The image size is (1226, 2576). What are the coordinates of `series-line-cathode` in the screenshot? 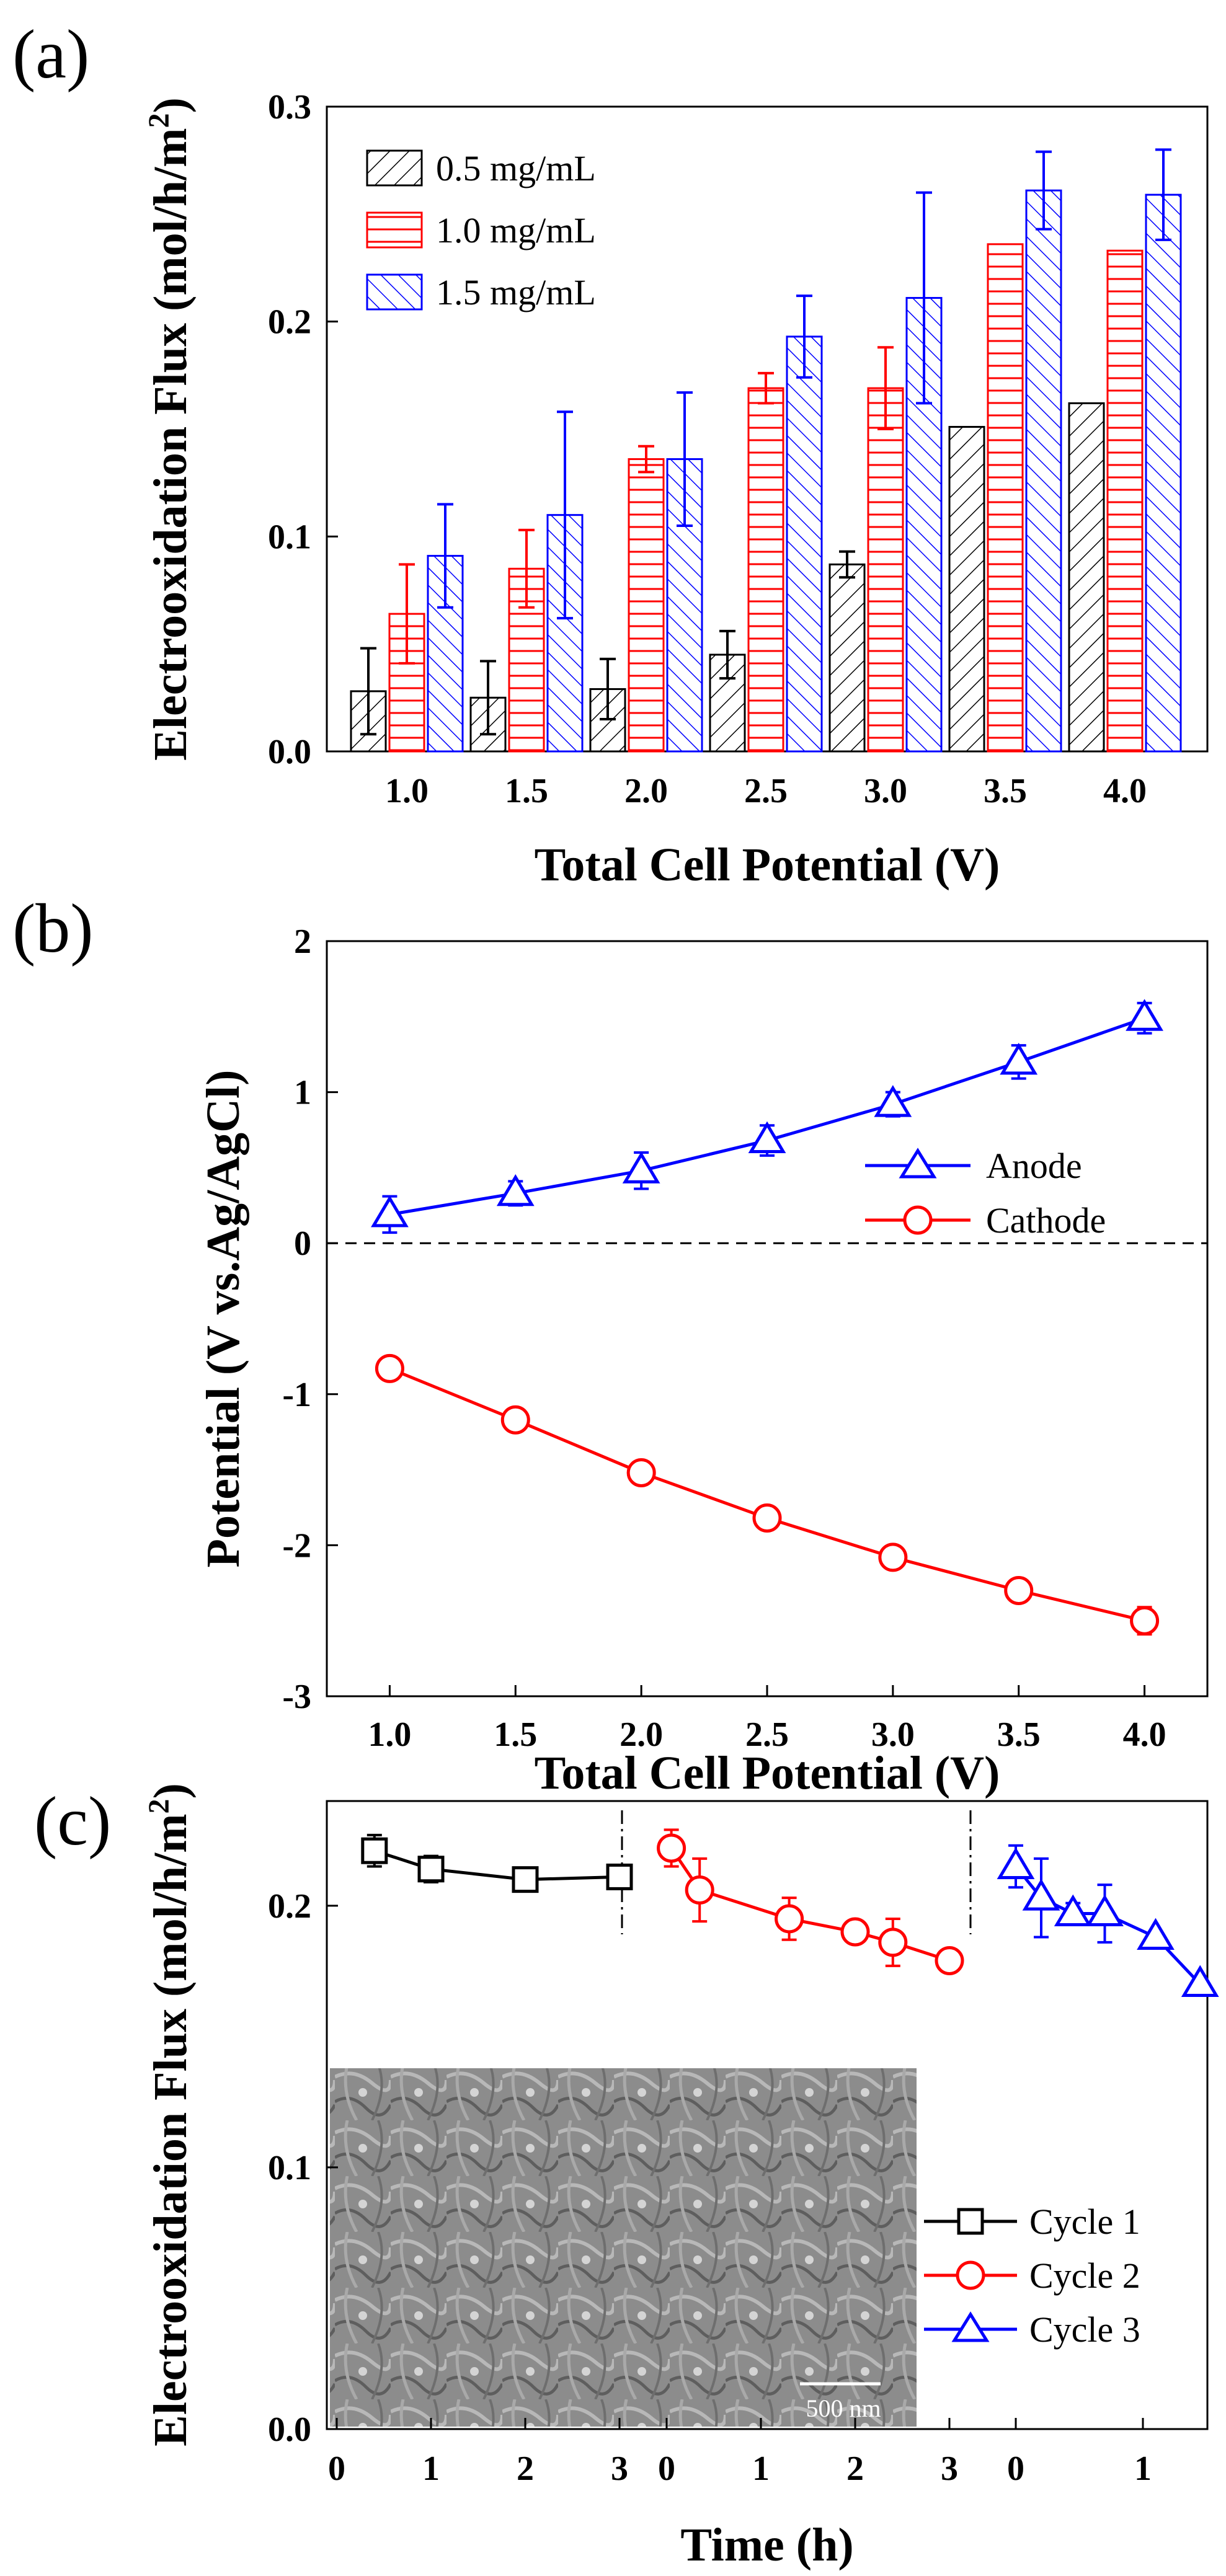 It's located at (767, 1494).